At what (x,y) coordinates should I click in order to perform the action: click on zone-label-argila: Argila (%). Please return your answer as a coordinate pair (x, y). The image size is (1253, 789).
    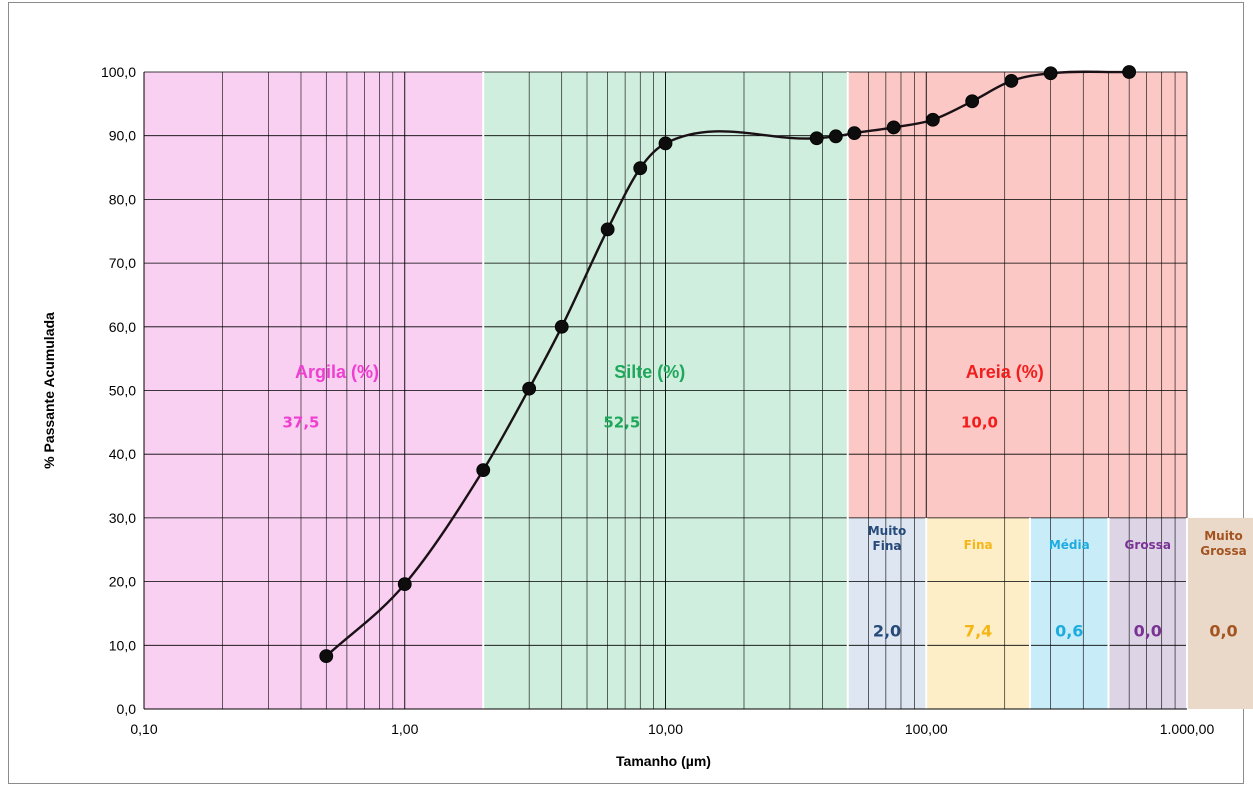
    Looking at the image, I should click on (337, 372).